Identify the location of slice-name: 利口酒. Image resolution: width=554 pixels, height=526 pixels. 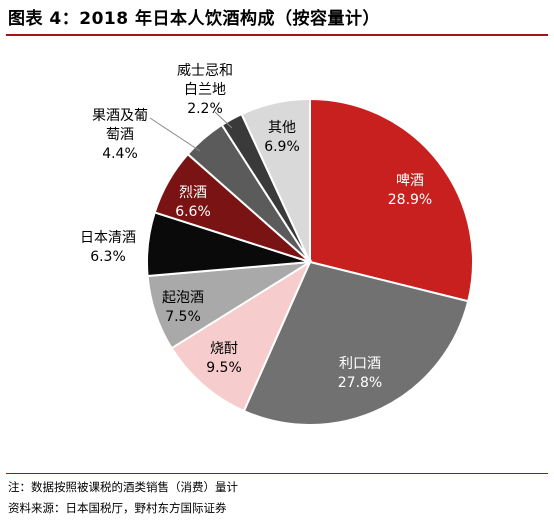
(360, 364).